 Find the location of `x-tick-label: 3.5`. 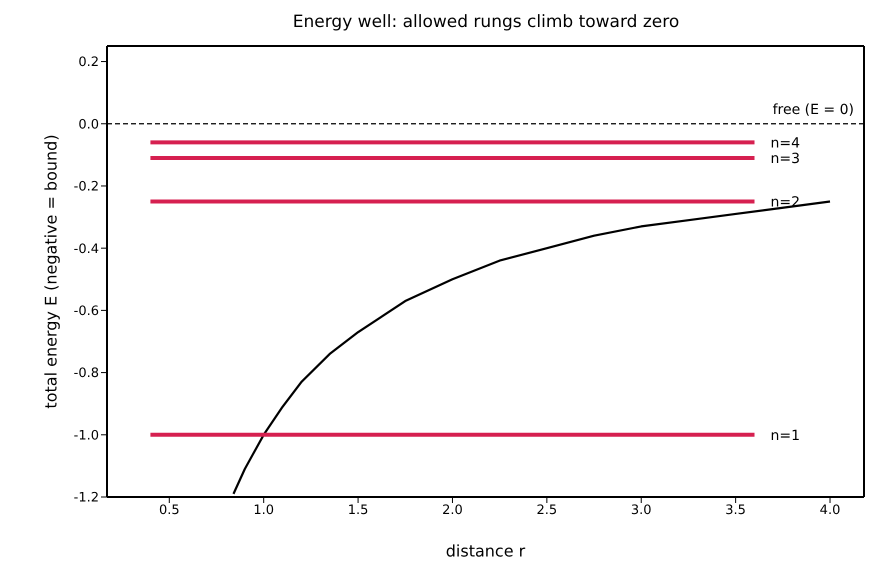

x-tick-label: 3.5 is located at coordinates (735, 510).